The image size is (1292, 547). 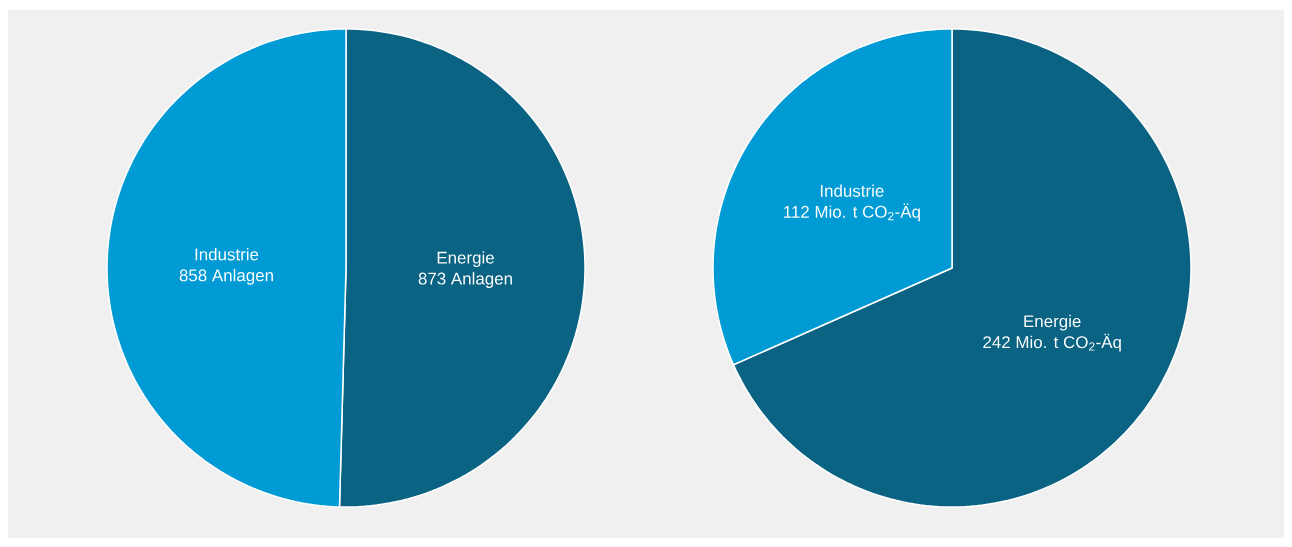 I want to click on data-label: 242 Mio. t CO$_{2}$-Äq, so click(x=1052, y=342).